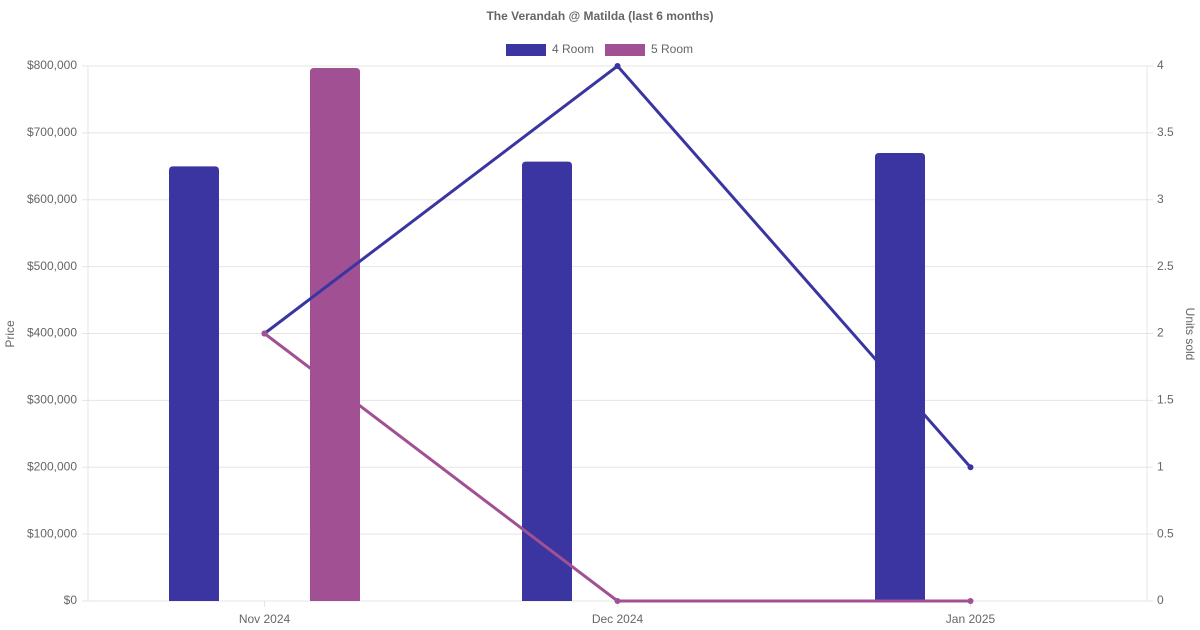 The height and width of the screenshot is (630, 1200). What do you see at coordinates (1160, 466) in the screenshot?
I see `y2-tick-label: 1` at bounding box center [1160, 466].